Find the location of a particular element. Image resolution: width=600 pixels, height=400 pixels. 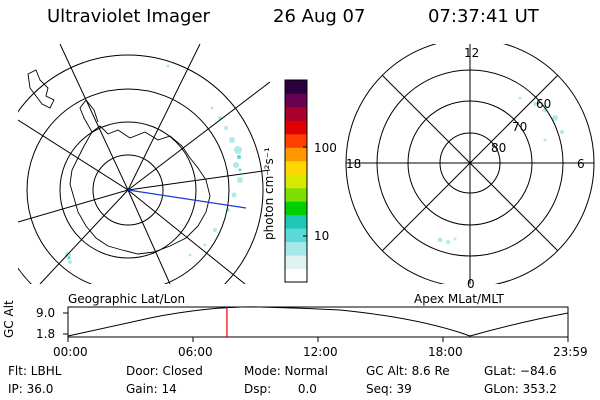

info-door: Door: Closed is located at coordinates (164, 371).